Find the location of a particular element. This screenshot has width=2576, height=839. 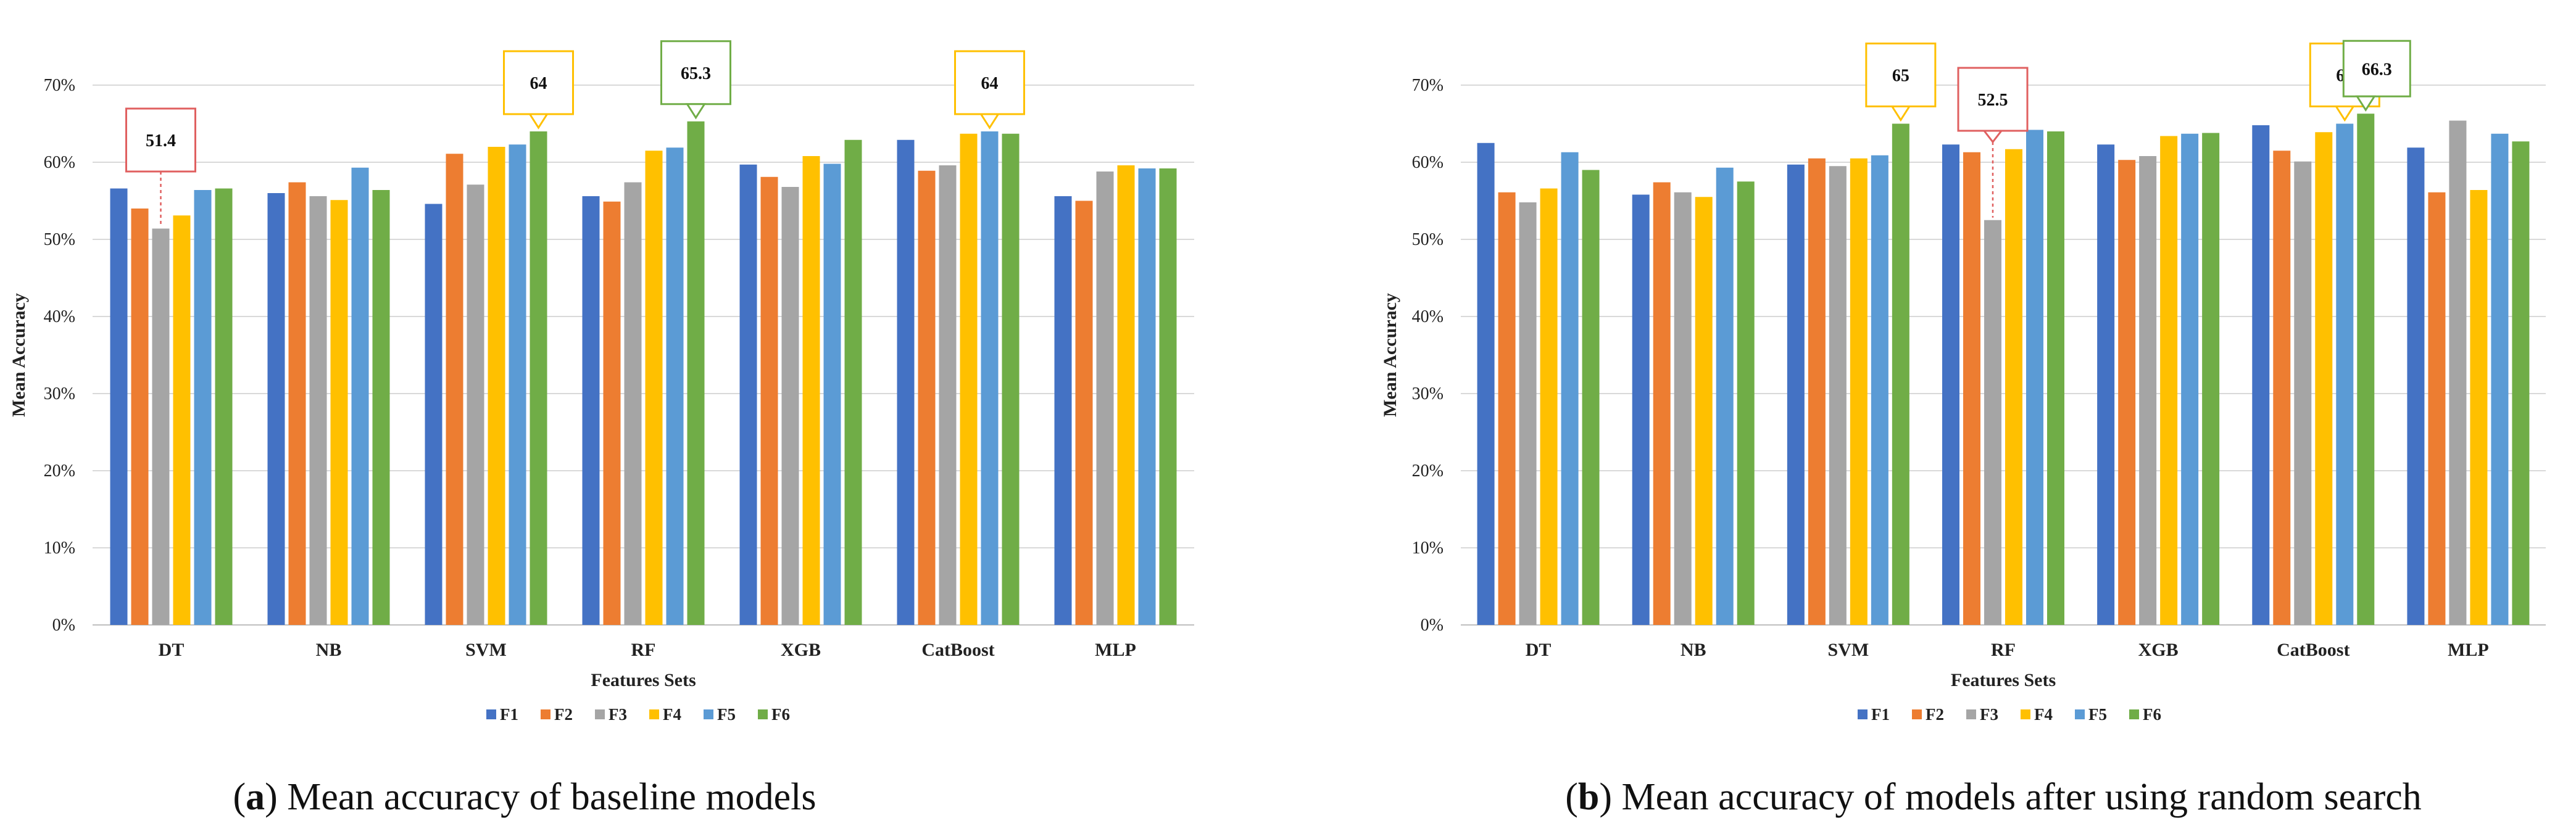

callout-label: 66.3 is located at coordinates (2377, 69).